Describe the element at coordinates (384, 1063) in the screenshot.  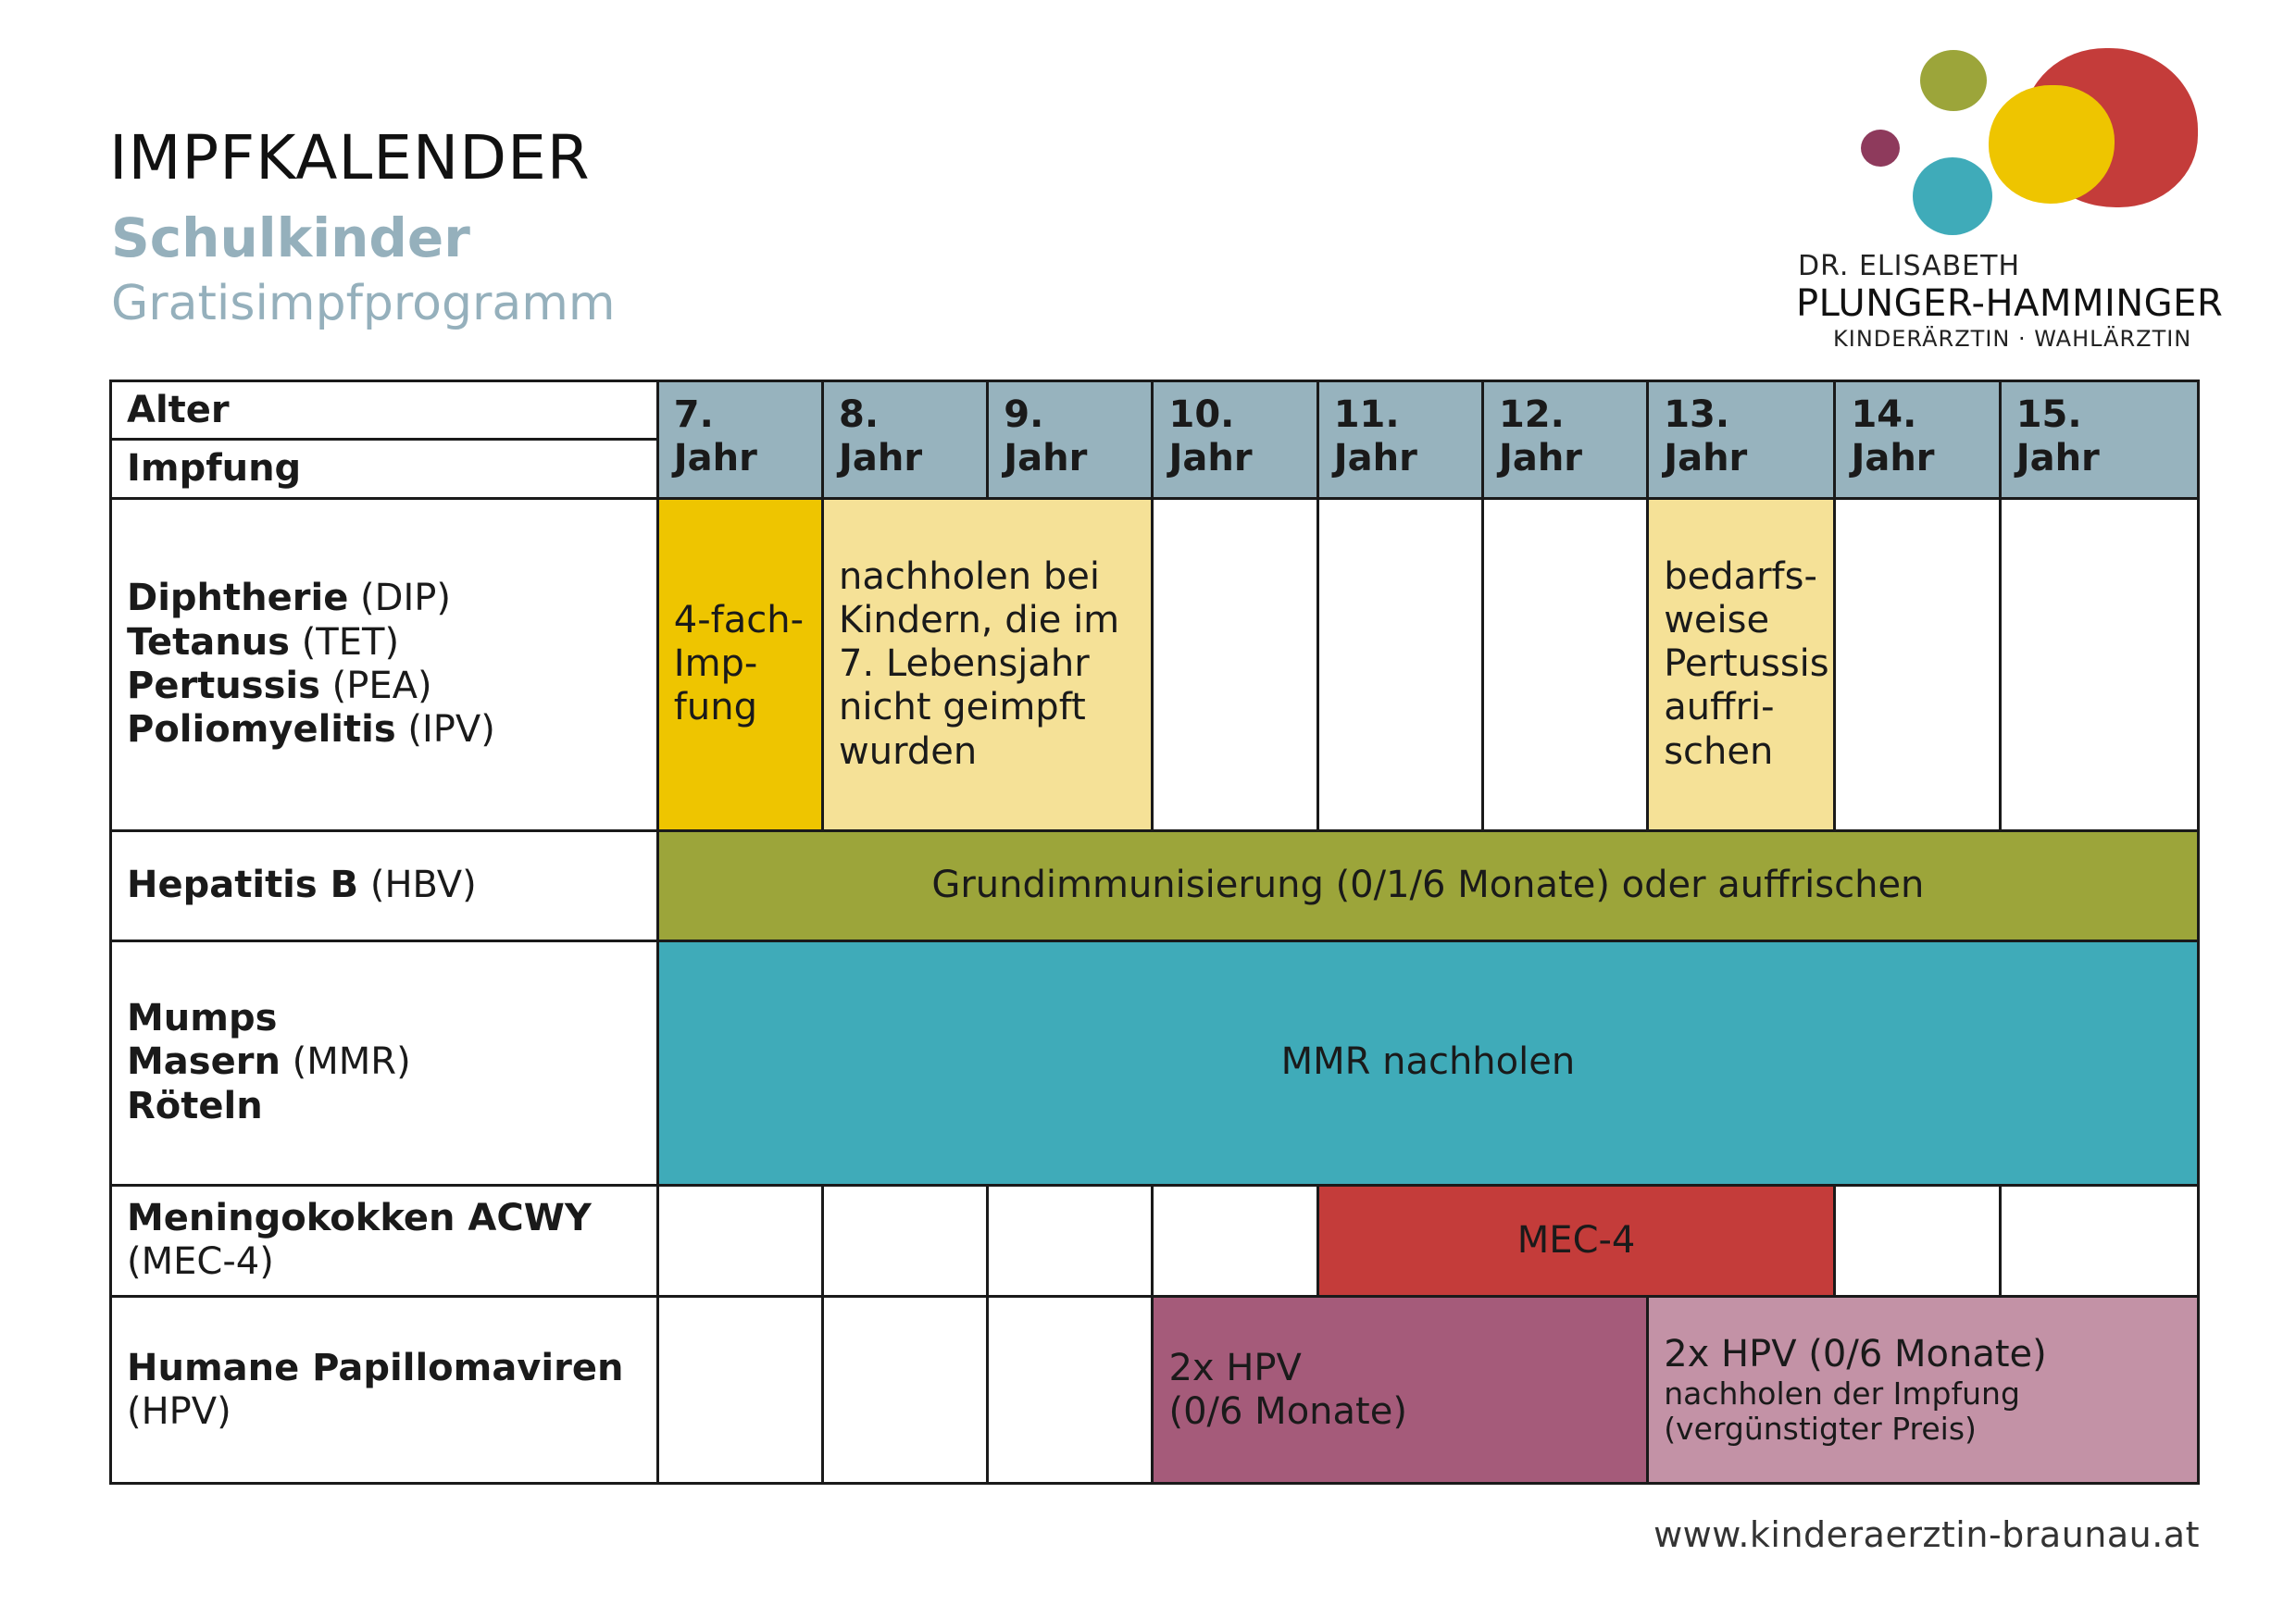
I see `row-label-mmr: Mumps Masern (MMR) Röteln` at that location.